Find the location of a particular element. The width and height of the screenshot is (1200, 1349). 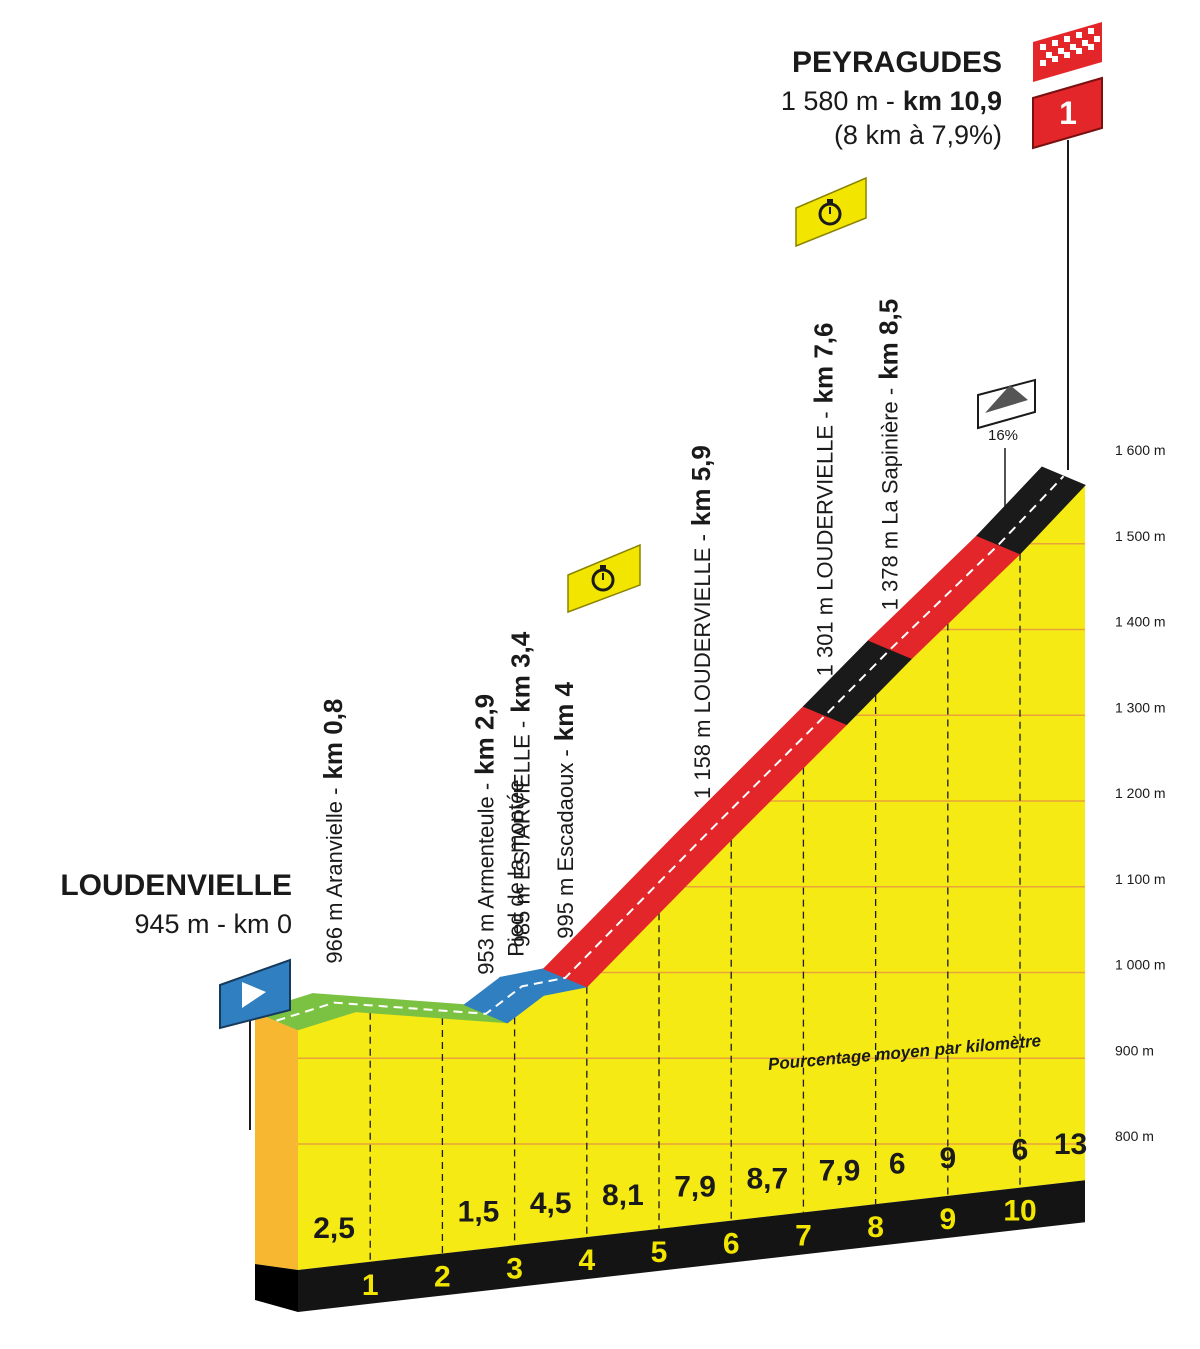

km-band-side is located at coordinates (276, 1288).